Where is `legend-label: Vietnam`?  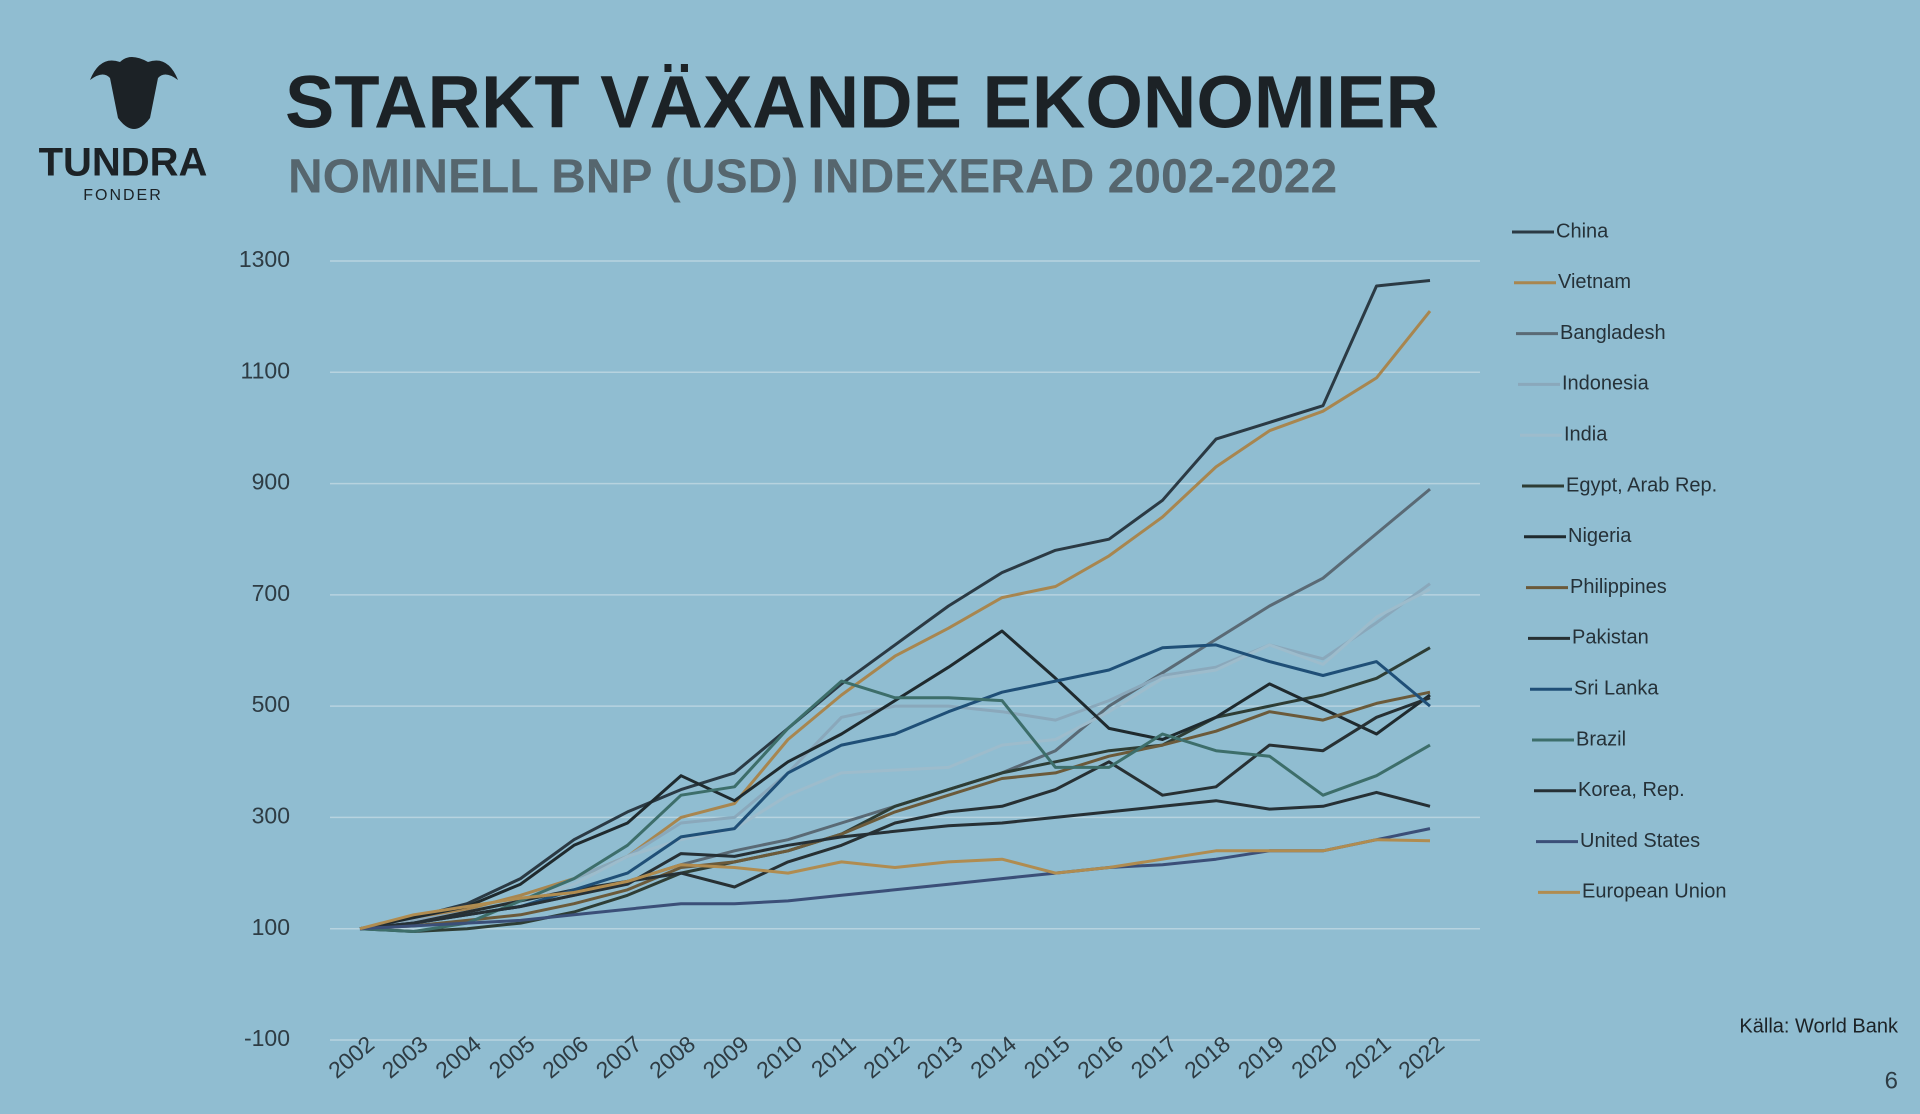 legend-label: Vietnam is located at coordinates (1594, 282).